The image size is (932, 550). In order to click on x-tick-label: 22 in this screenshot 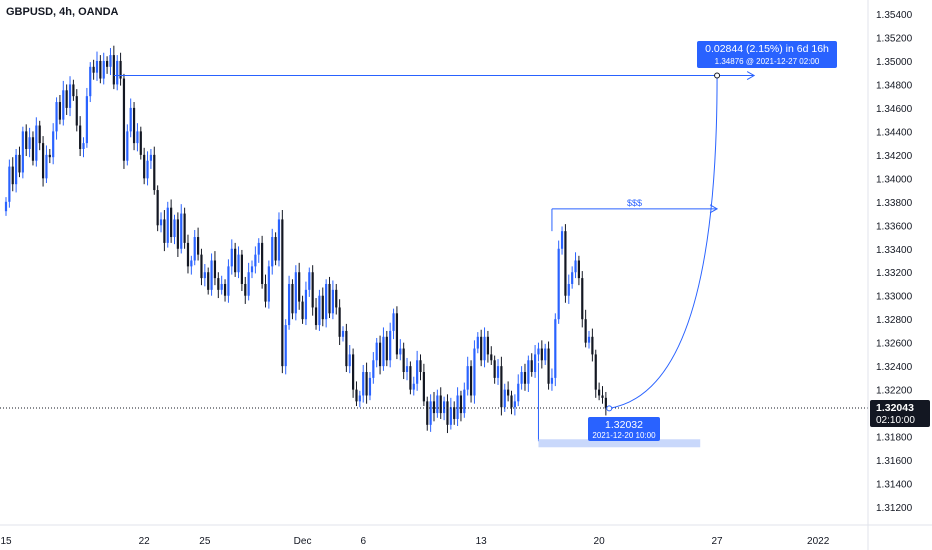, I will do `click(145, 541)`.